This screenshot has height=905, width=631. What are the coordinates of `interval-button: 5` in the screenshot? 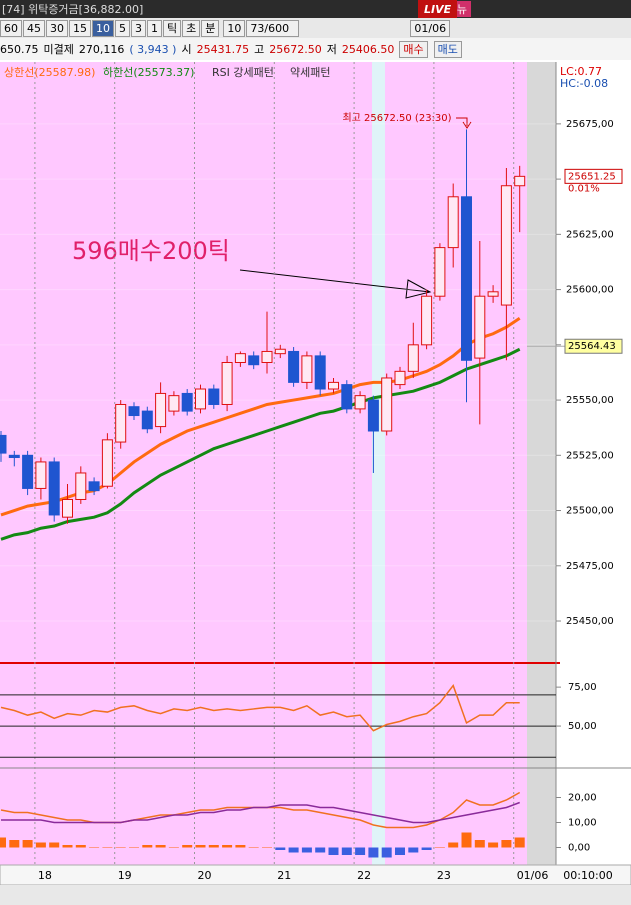 It's located at (122, 28).